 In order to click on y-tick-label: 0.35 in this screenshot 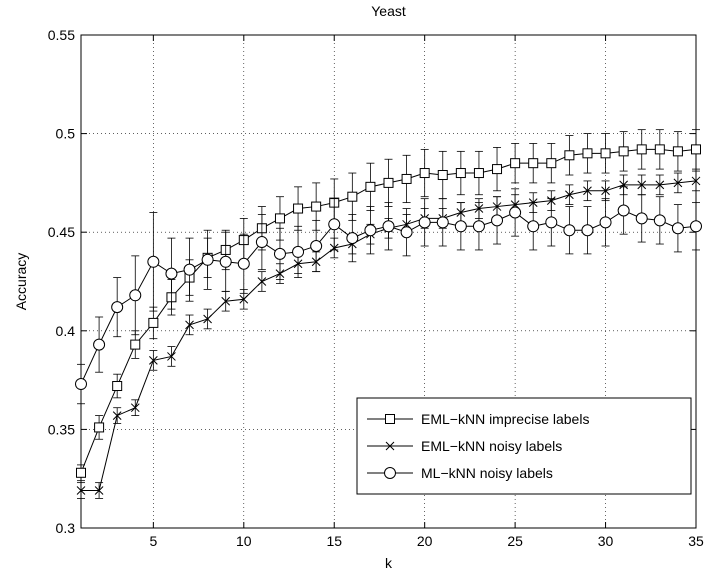, I will do `click(61, 429)`.